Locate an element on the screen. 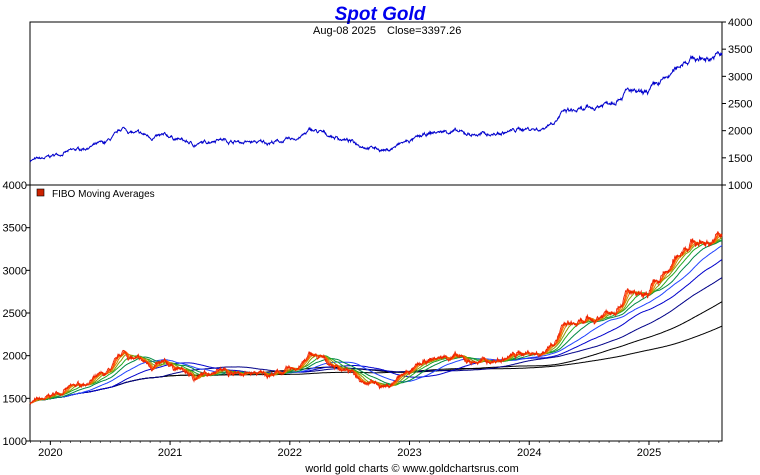 Image resolution: width=760 pixels, height=475 pixels. bottom-ytick-label: 3000 is located at coordinates (15, 271).